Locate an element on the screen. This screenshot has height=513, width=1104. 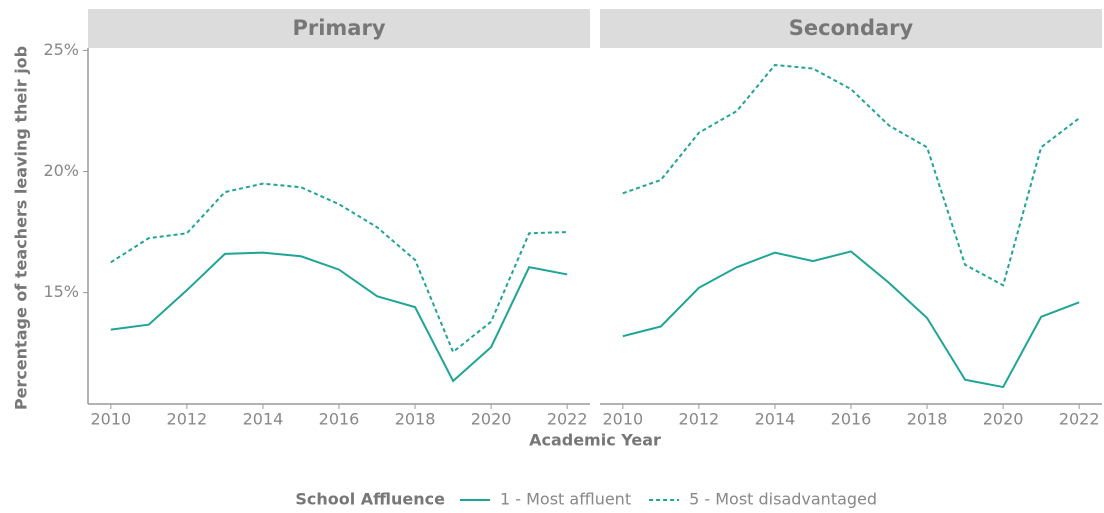
x-axis-label: Academic Year is located at coordinates (595, 440).